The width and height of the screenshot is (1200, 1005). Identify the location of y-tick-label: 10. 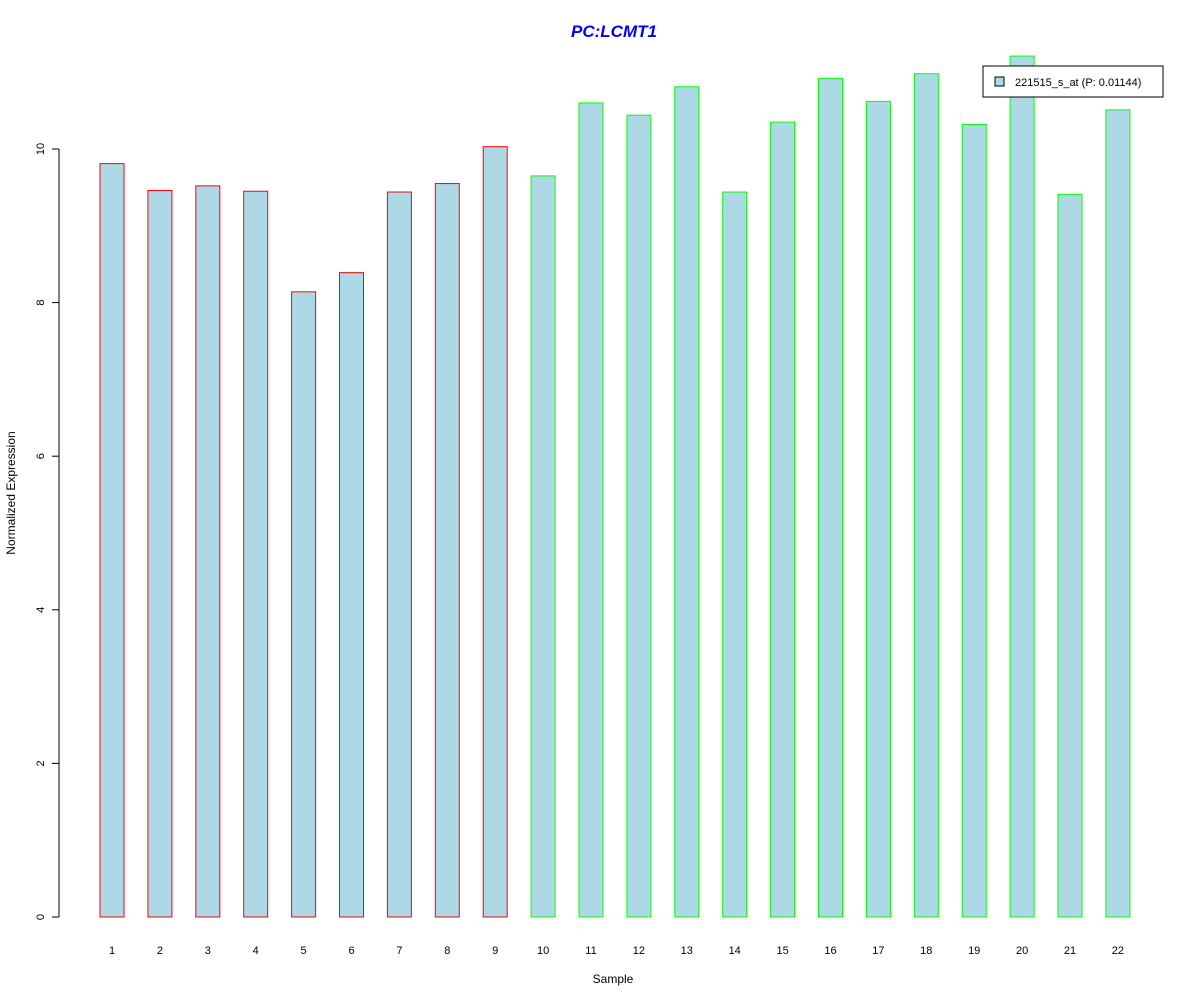
(41, 149).